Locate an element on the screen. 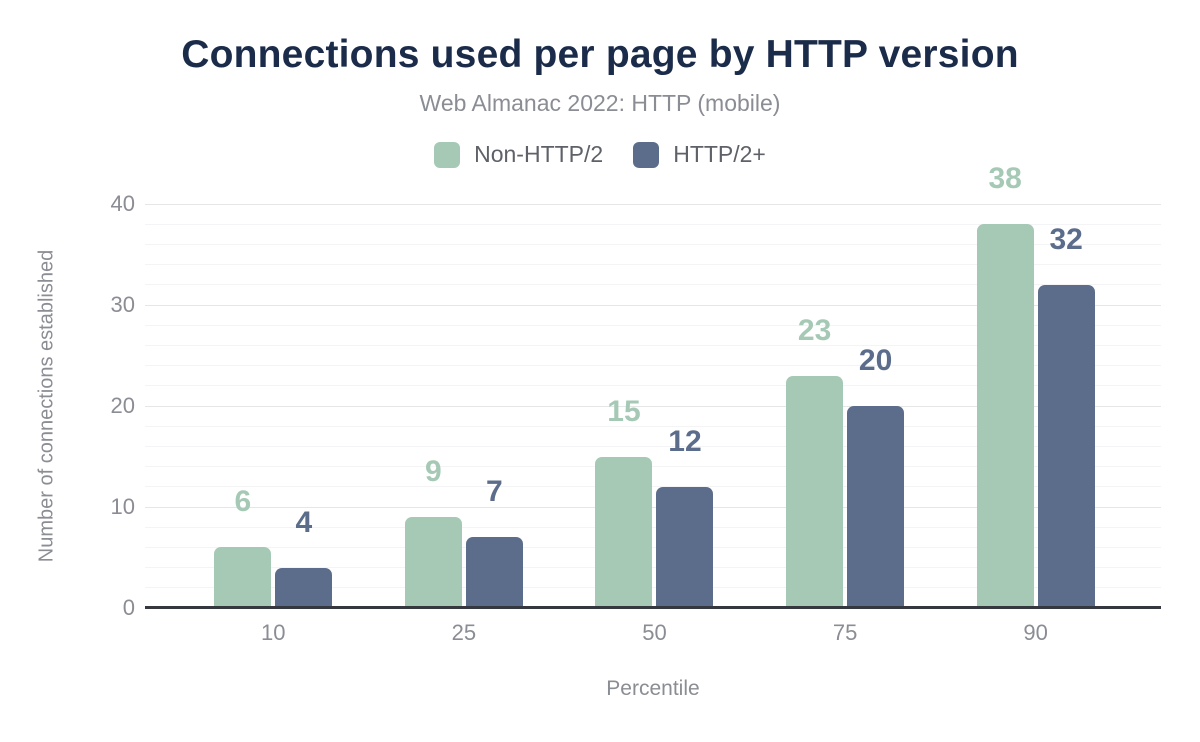 Image resolution: width=1200 pixels, height=742 pixels. bar-value-label-http-2-p25: 7 is located at coordinates (494, 492).